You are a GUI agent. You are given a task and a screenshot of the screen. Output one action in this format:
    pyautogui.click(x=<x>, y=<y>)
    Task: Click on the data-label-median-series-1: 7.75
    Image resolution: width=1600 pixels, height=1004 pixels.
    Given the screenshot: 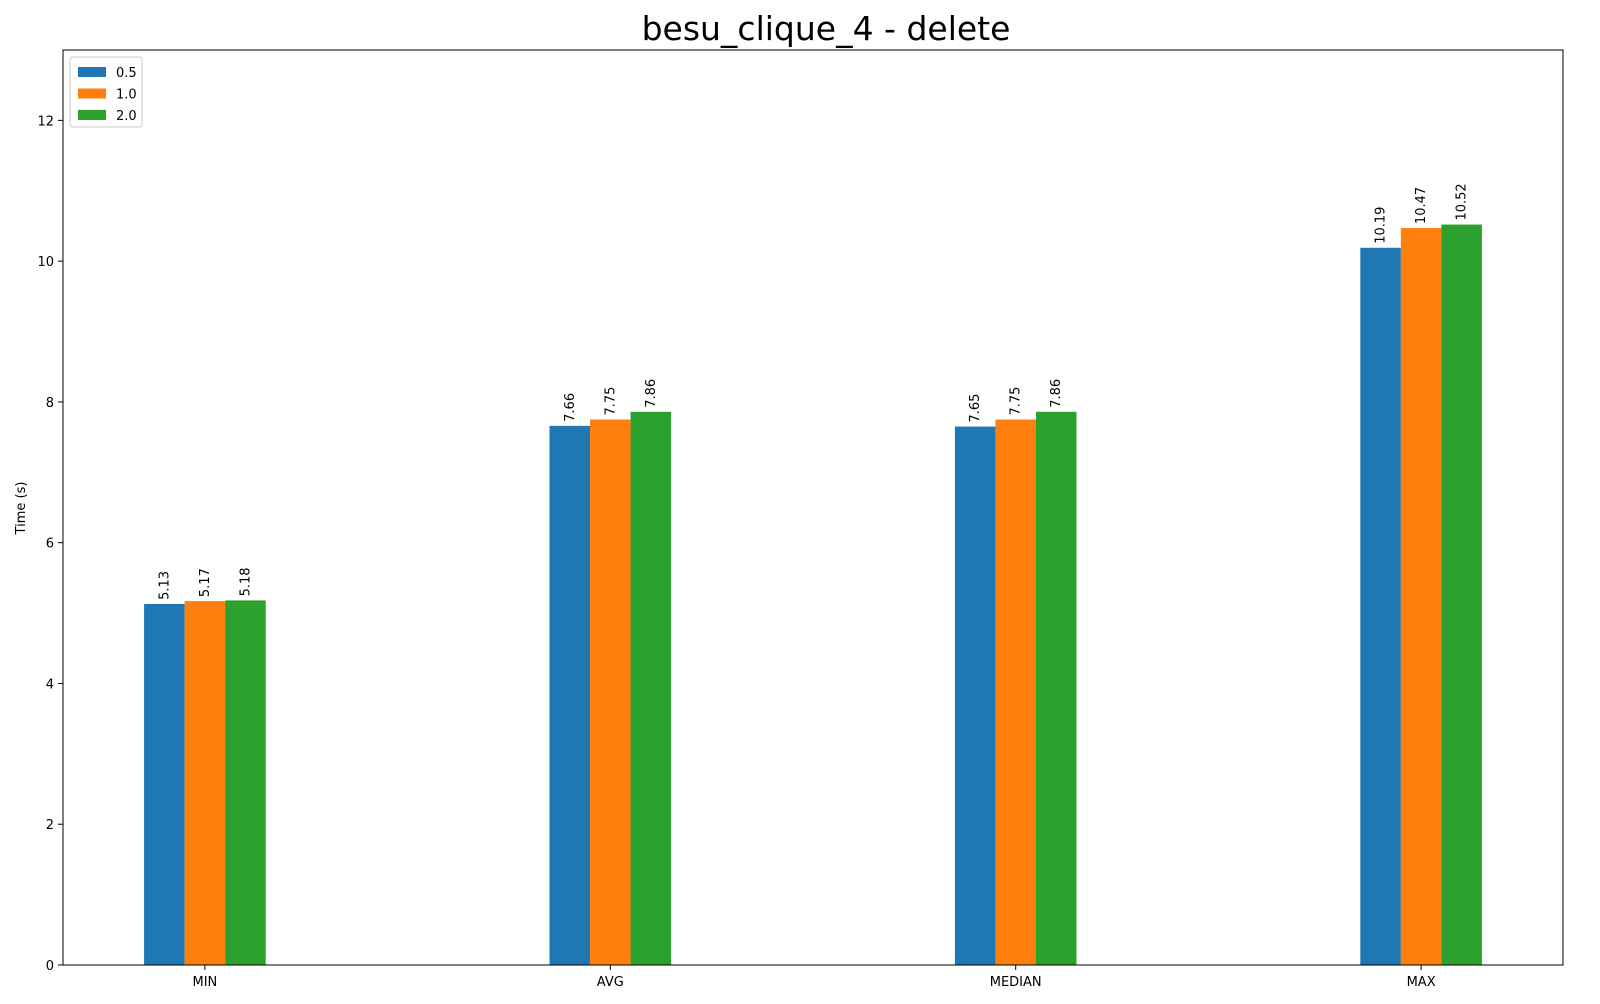 What is the action you would take?
    pyautogui.click(x=1016, y=401)
    